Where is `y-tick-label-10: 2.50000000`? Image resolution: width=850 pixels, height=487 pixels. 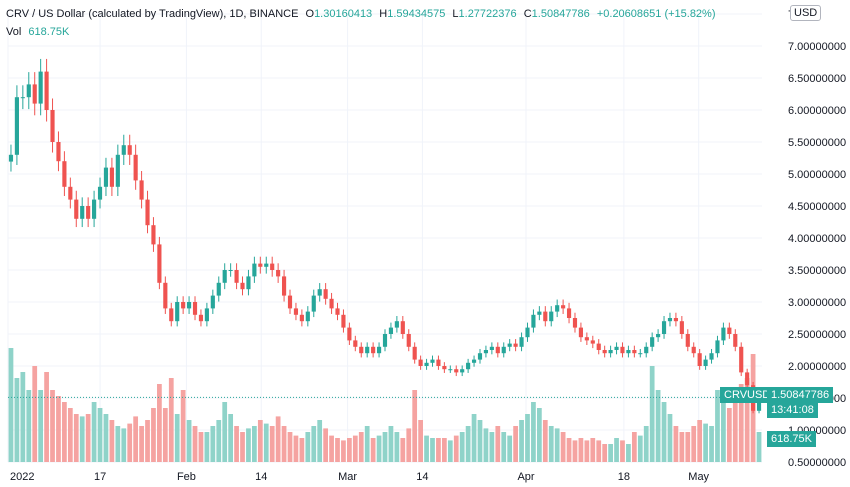
y-tick-label-10: 2.50000000 is located at coordinates (817, 335).